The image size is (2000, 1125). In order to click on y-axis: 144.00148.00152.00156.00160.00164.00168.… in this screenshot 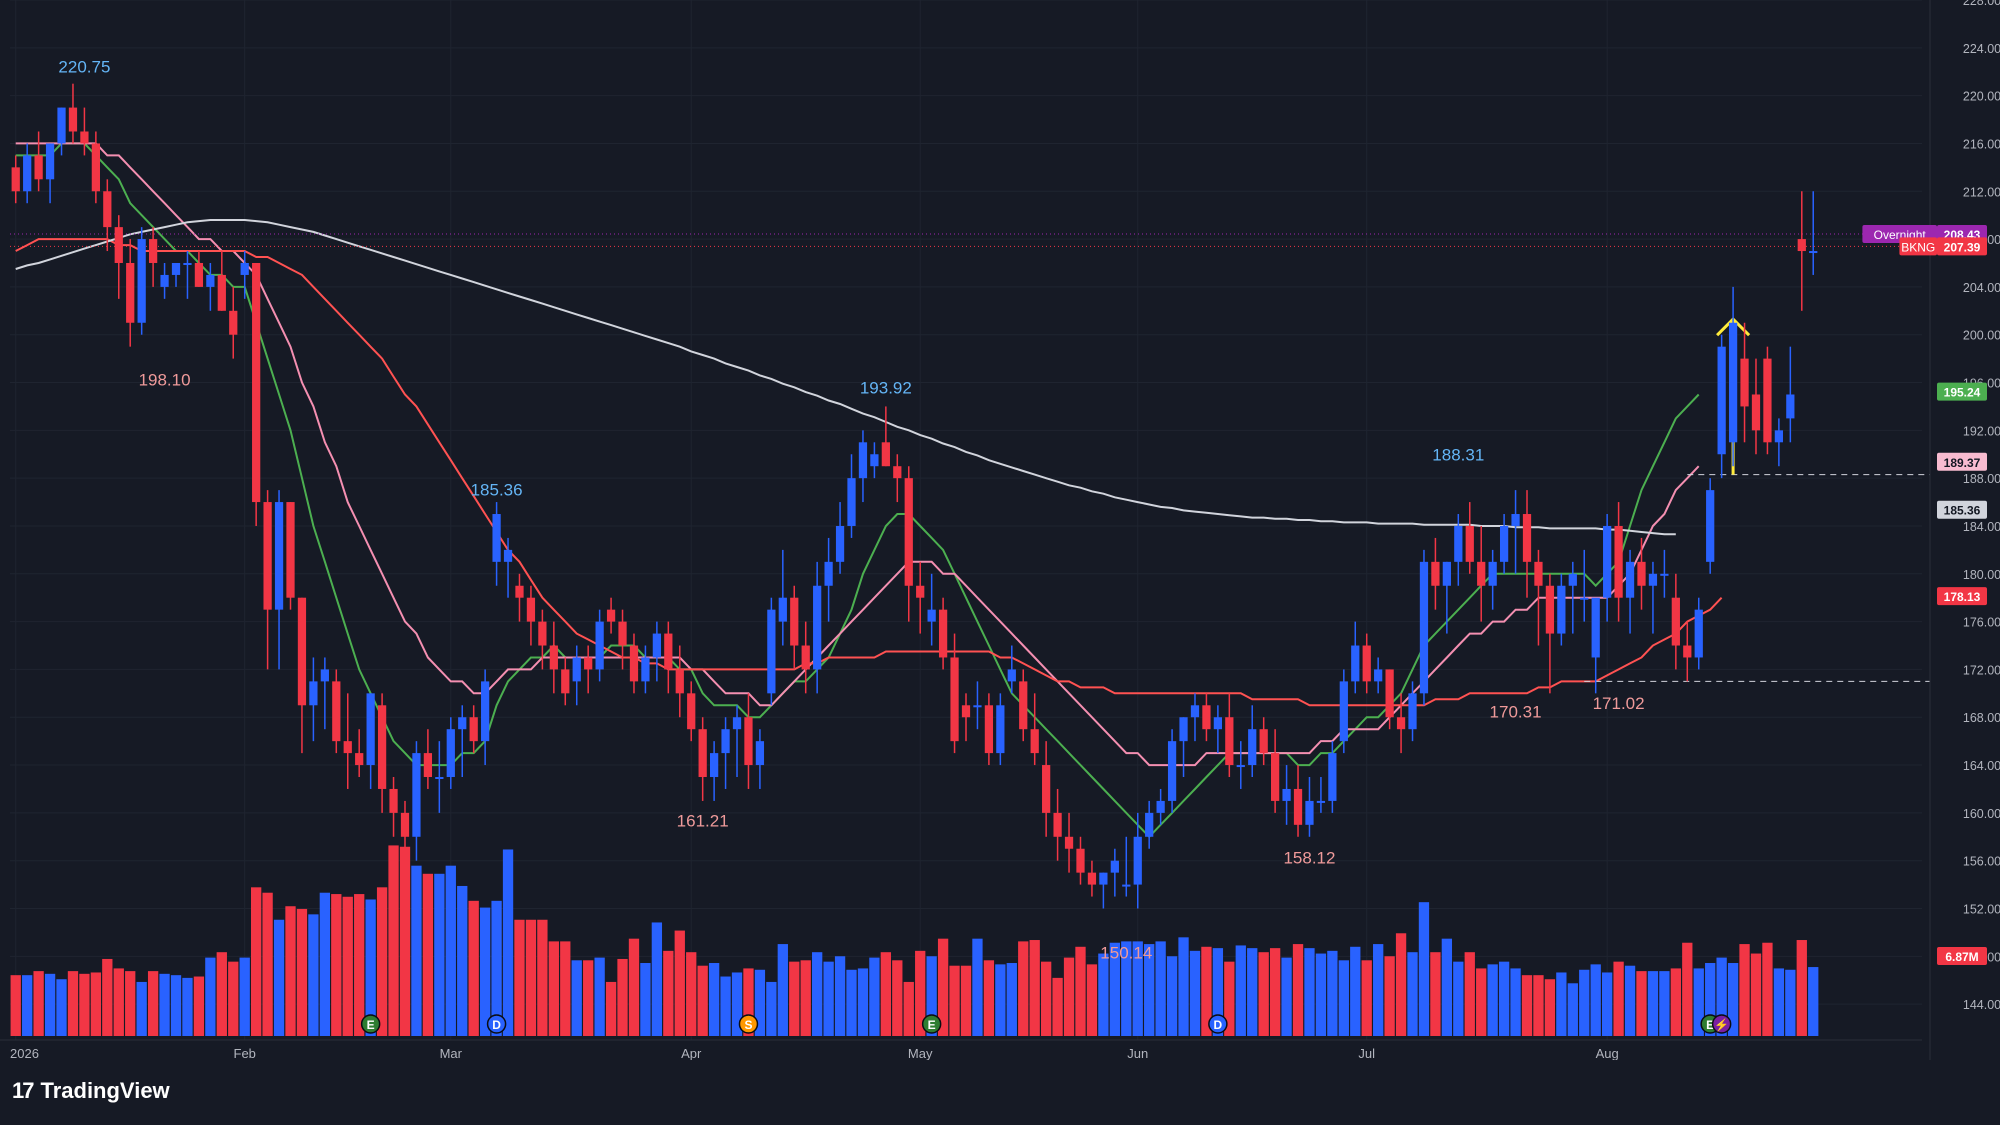, I will do `click(1964, 530)`.